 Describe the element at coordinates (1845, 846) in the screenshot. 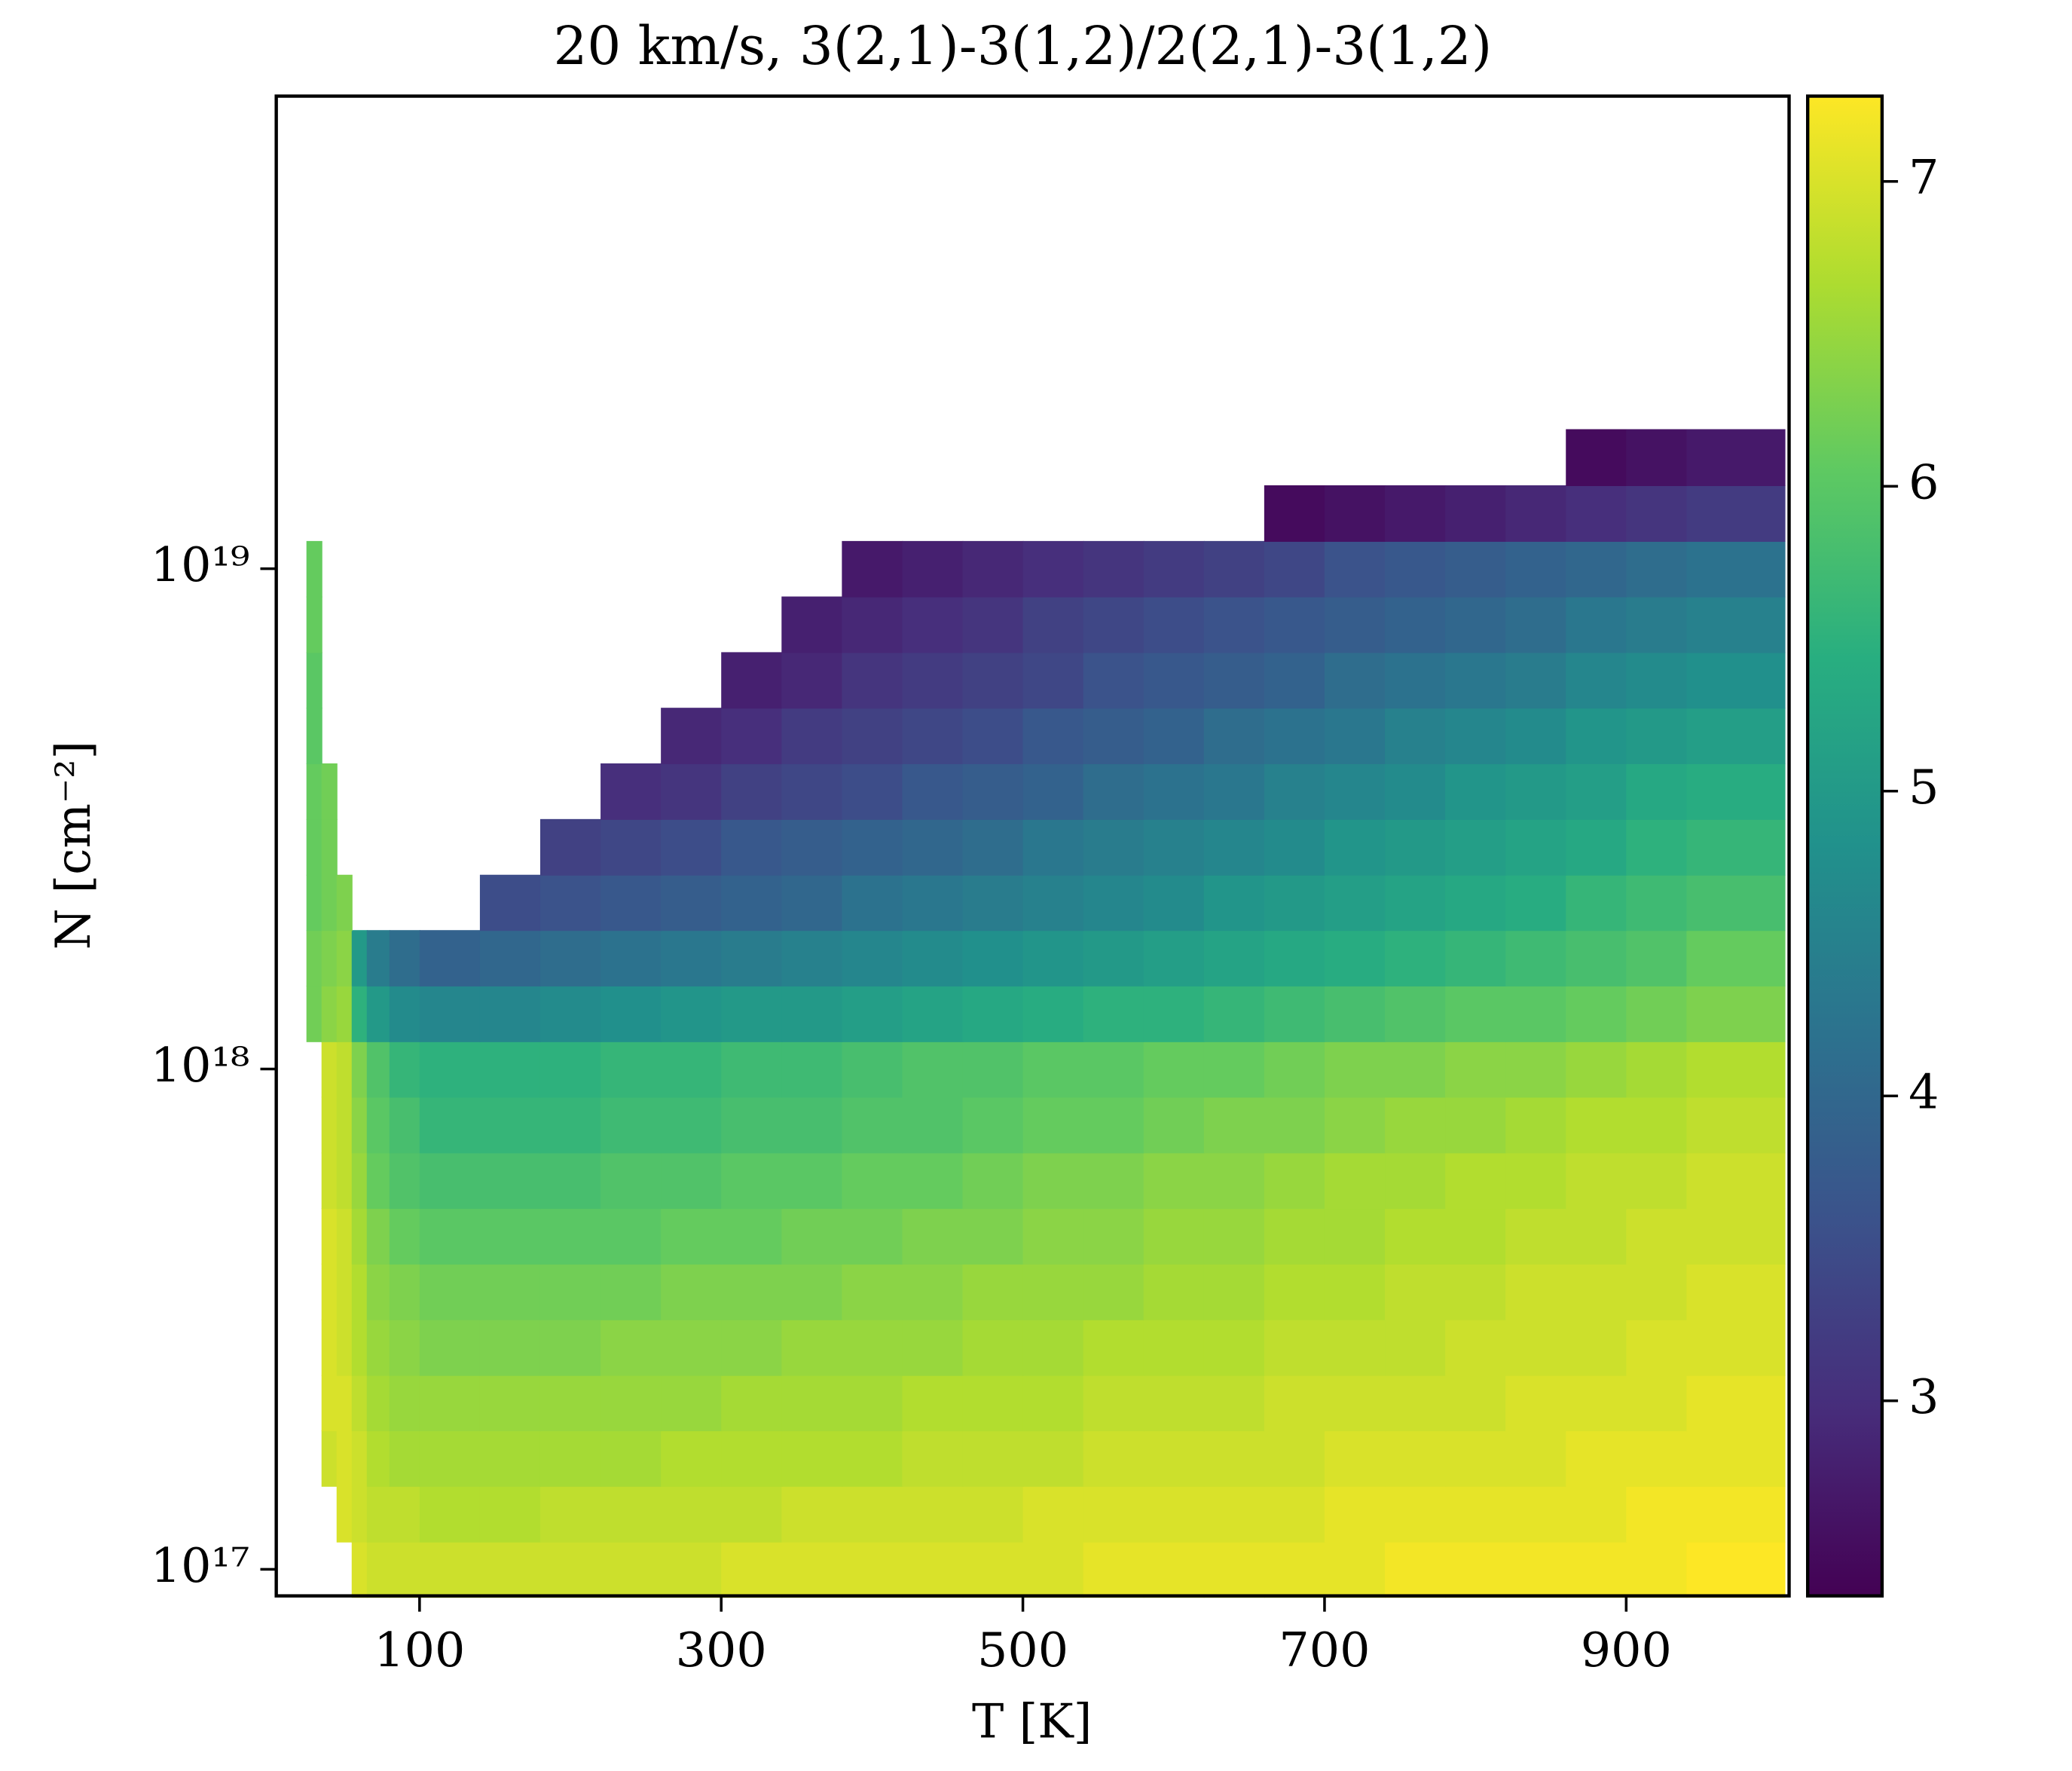

I see `colorbar` at that location.